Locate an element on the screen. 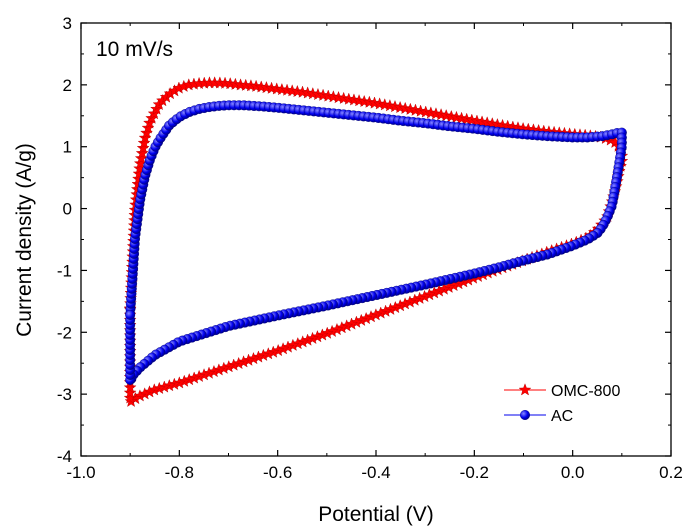 The width and height of the screenshot is (696, 532). y-tick-label: -2 is located at coordinates (64, 332).